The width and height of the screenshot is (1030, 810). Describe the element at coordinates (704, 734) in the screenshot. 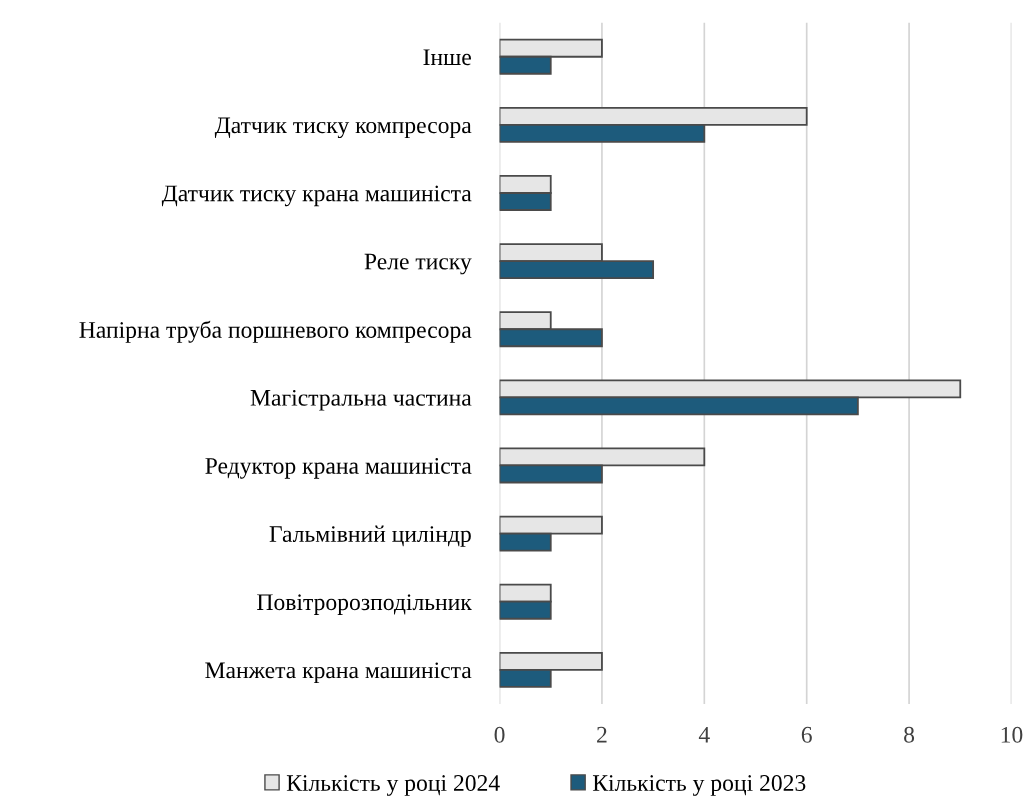

I see `x-tick-label: 4` at that location.